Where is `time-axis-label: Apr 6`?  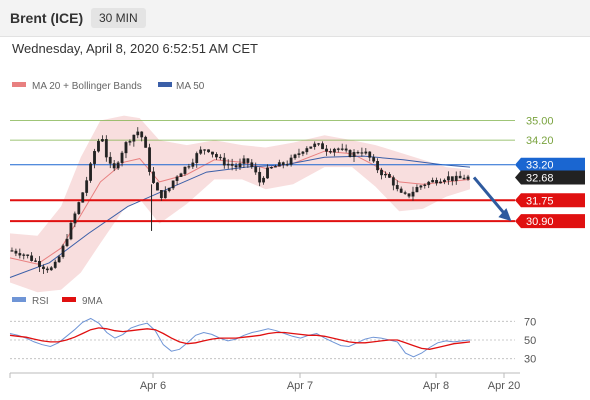 time-axis-label: Apr 6 is located at coordinates (153, 386).